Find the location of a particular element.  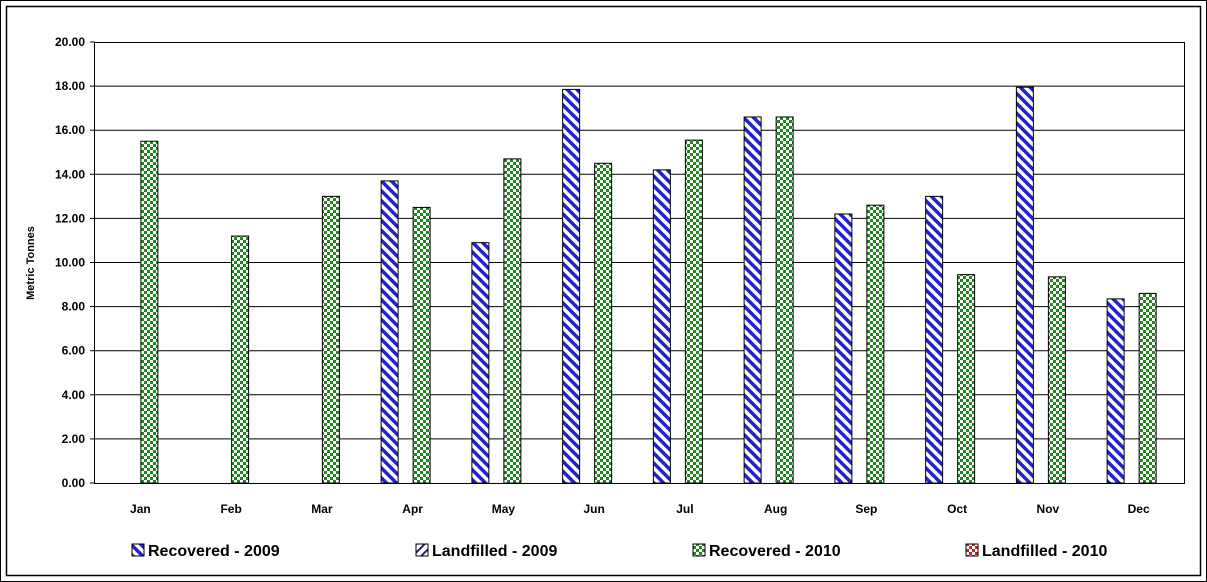

bar-recovered-2010-dec is located at coordinates (1147, 388).